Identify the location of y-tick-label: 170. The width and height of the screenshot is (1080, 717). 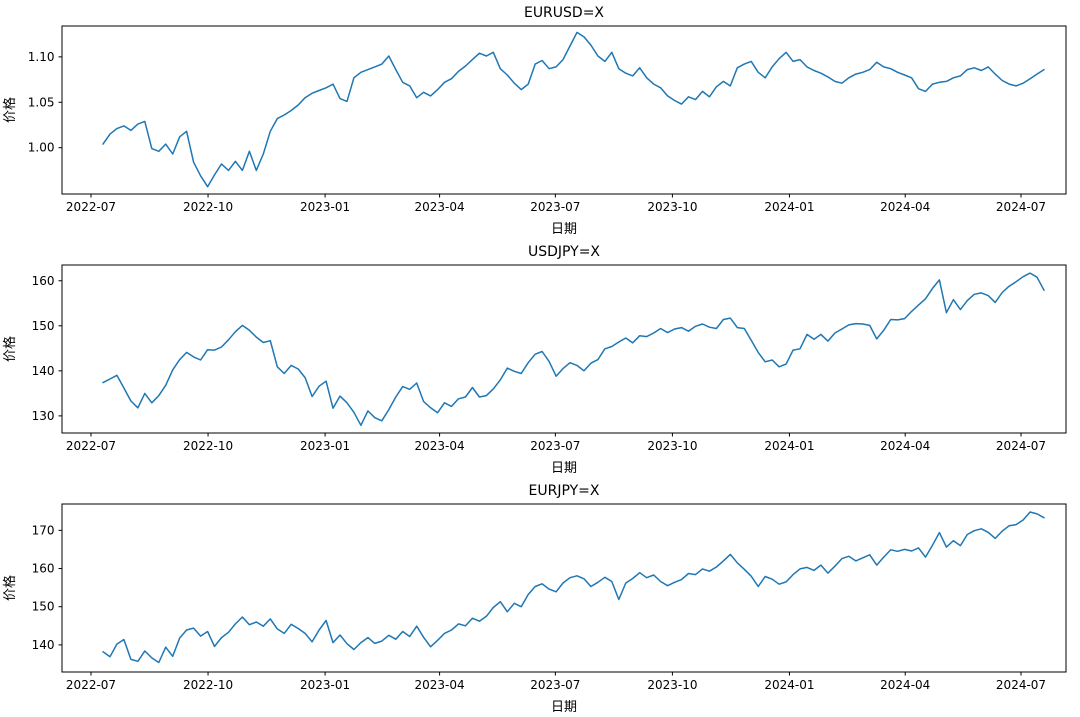
(43, 530).